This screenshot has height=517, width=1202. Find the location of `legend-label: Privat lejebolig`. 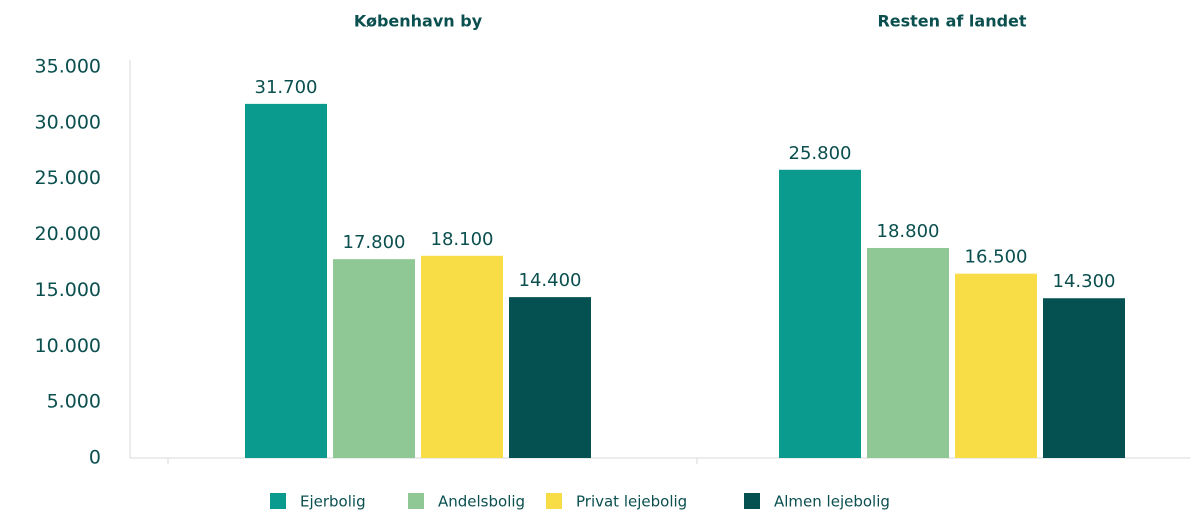

legend-label: Privat lejebolig is located at coordinates (631, 502).